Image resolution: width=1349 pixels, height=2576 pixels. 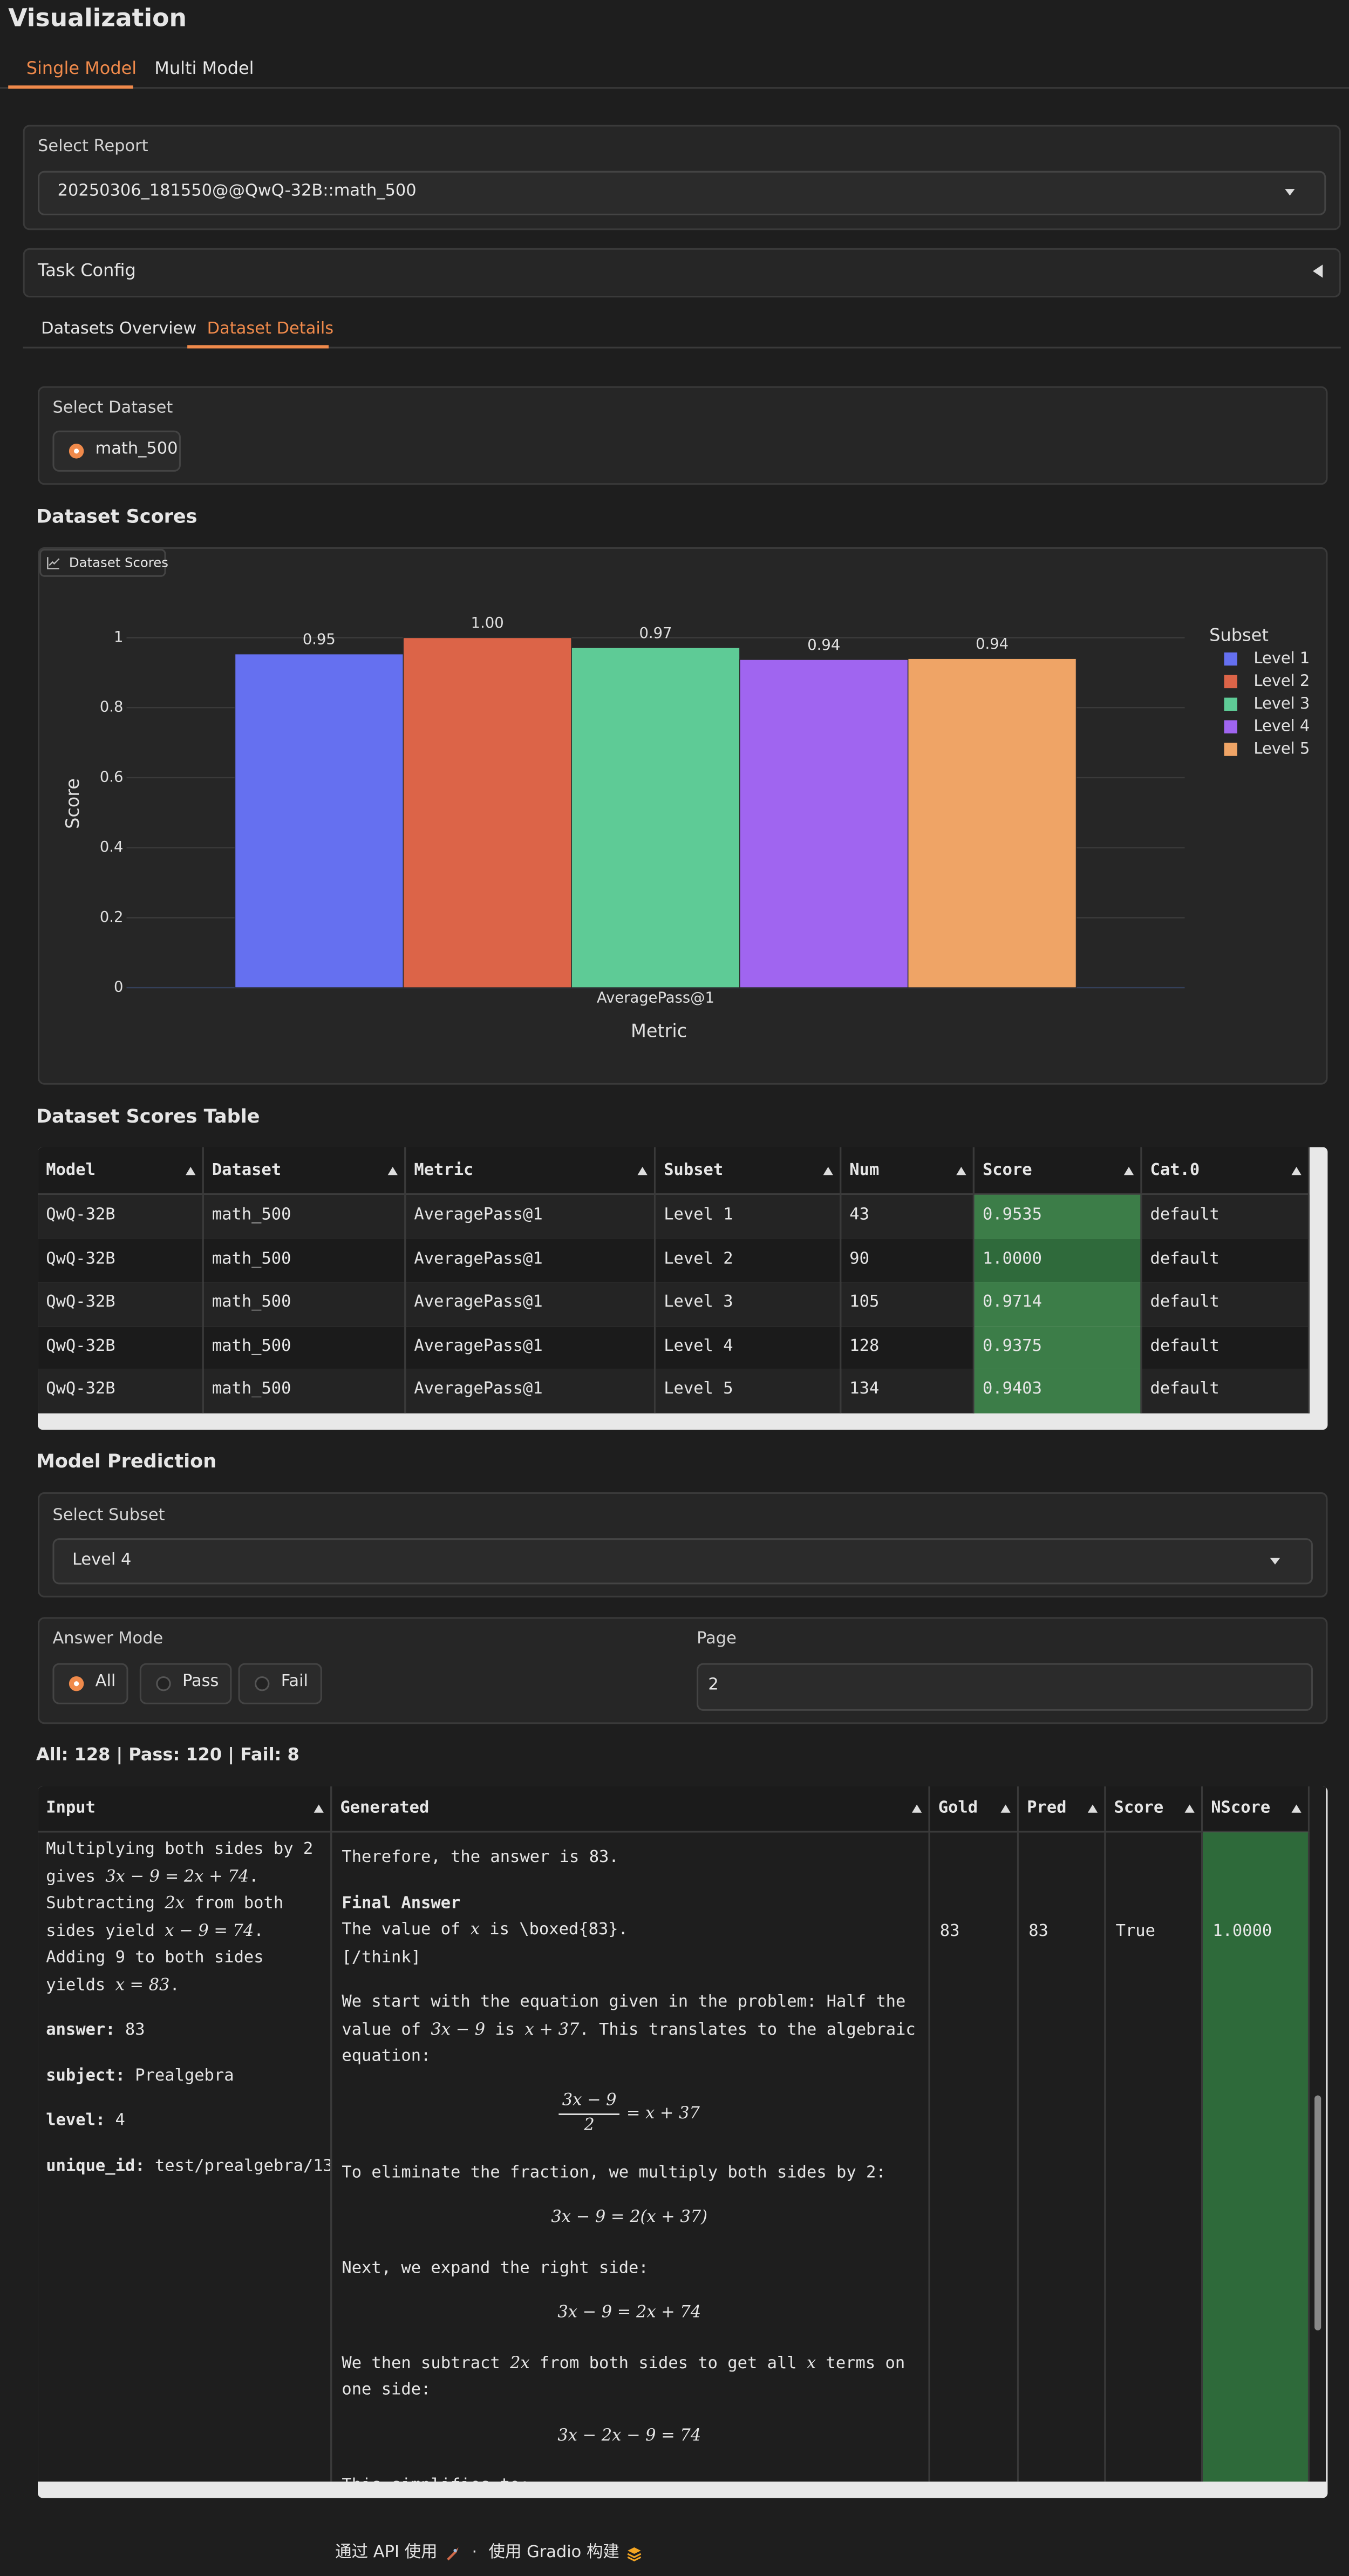 What do you see at coordinates (1062, 1809) in the screenshot?
I see `column-header: Pred` at bounding box center [1062, 1809].